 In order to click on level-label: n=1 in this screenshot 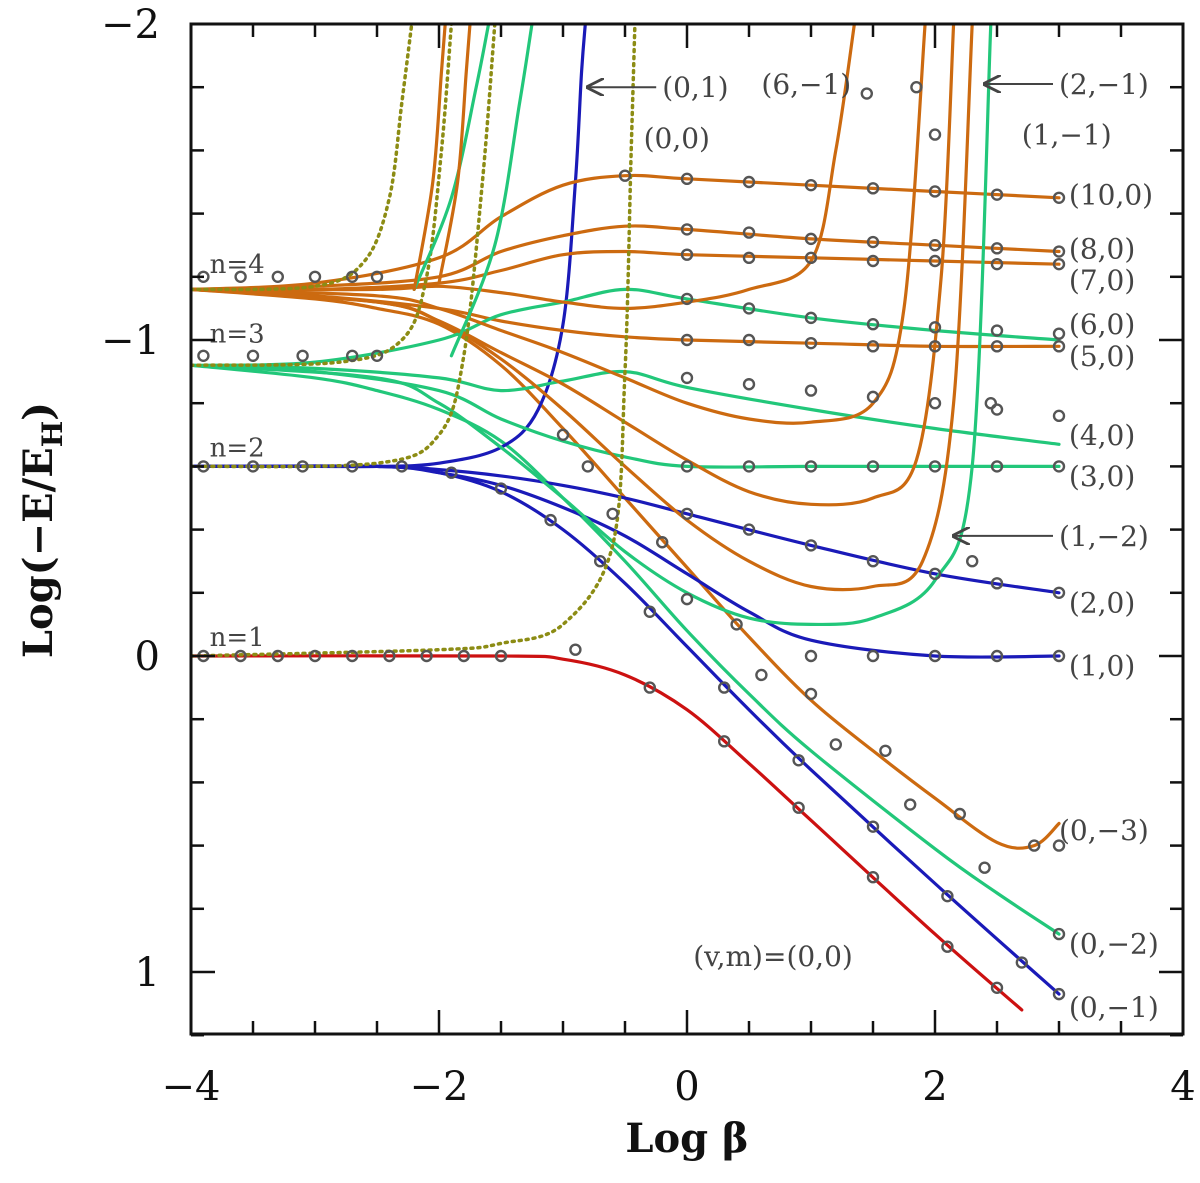, I will do `click(237, 638)`.